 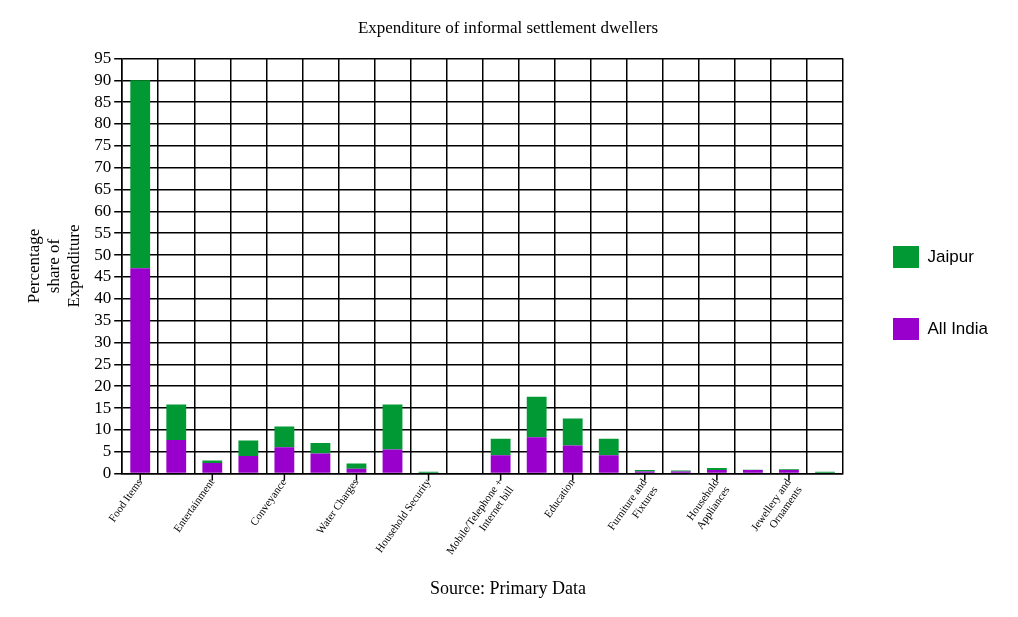 What do you see at coordinates (103, 145) in the screenshot?
I see `y-tick-label: 75` at bounding box center [103, 145].